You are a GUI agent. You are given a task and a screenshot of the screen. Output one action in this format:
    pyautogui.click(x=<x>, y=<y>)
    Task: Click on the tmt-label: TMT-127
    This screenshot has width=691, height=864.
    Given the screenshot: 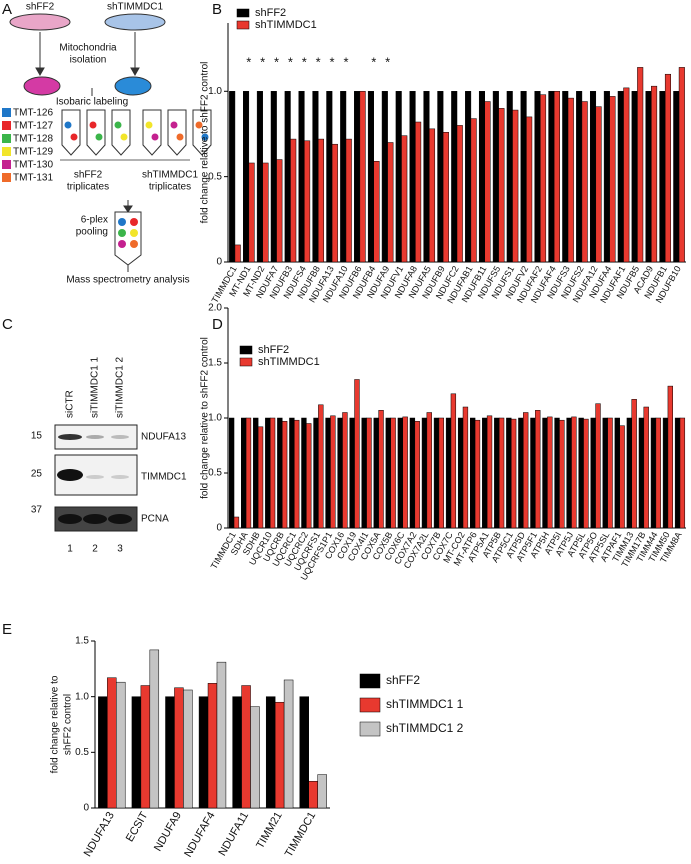 What is the action you would take?
    pyautogui.click(x=33, y=126)
    